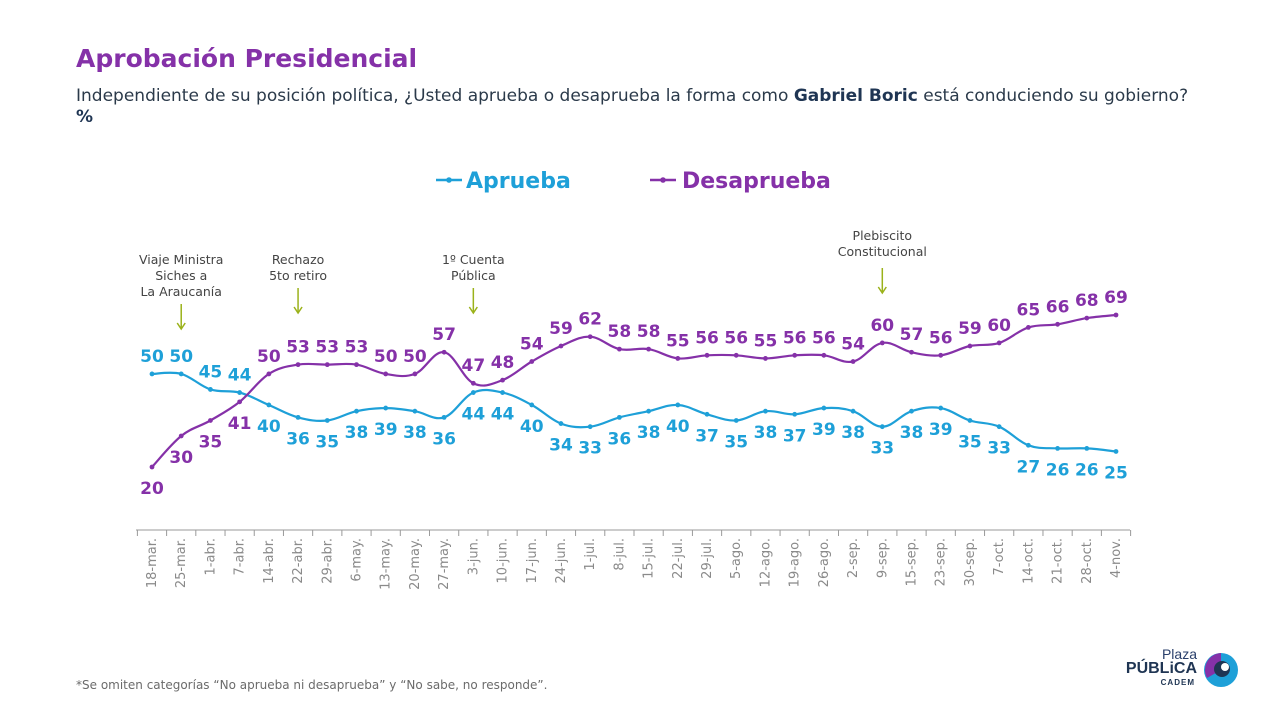 The height and width of the screenshot is (706, 1266). What do you see at coordinates (247, 58) in the screenshot?
I see `chart-title: Aprobación Presidencial` at bounding box center [247, 58].